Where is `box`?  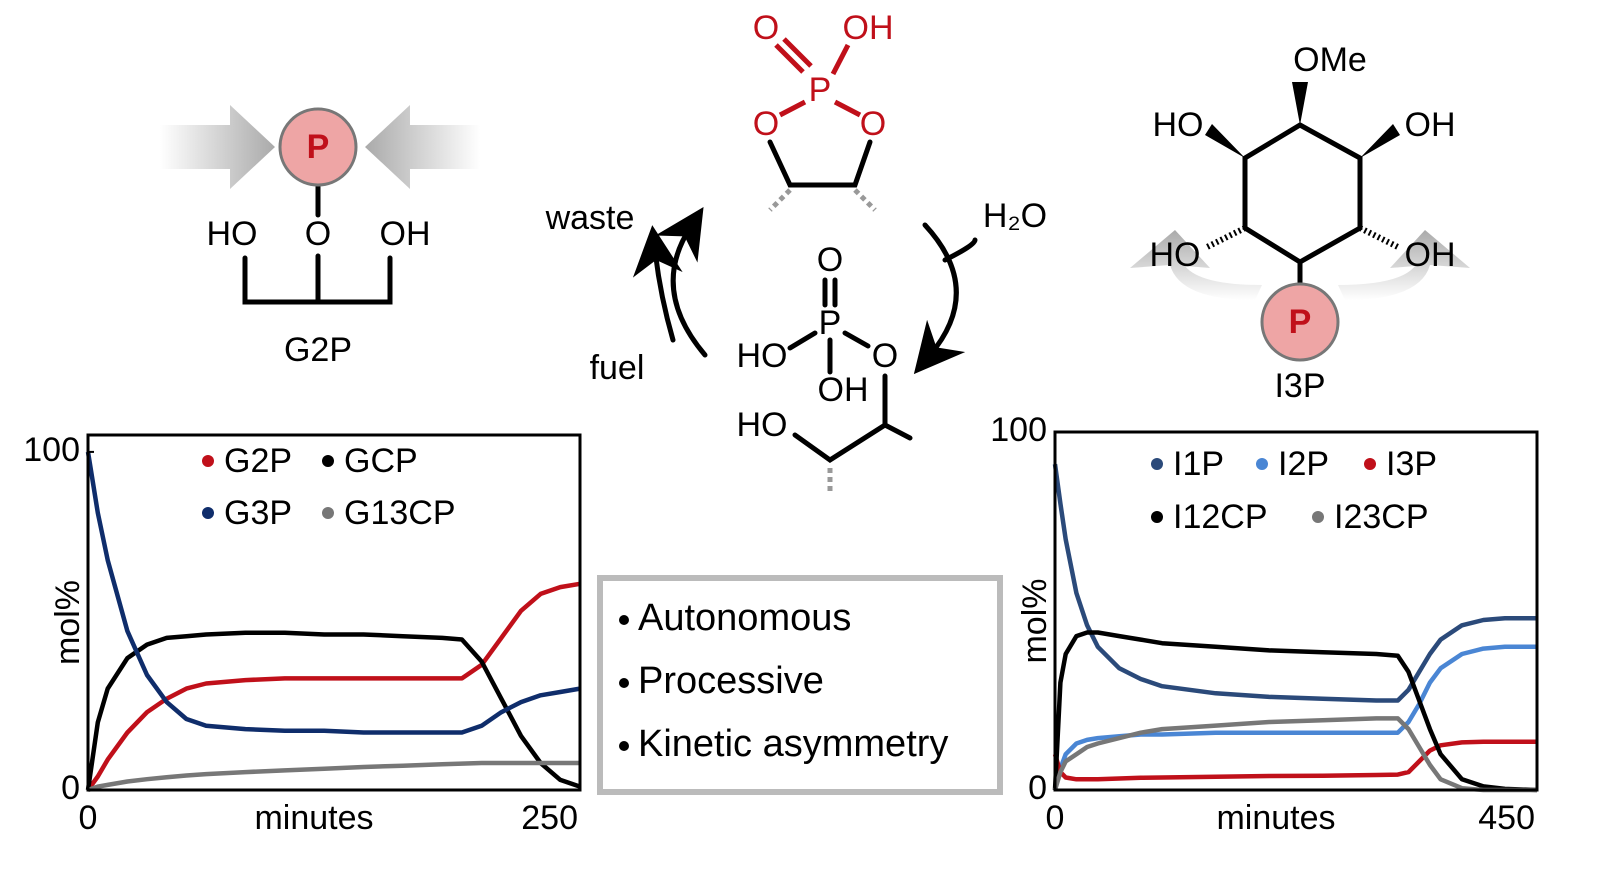 box is located at coordinates (800, 685).